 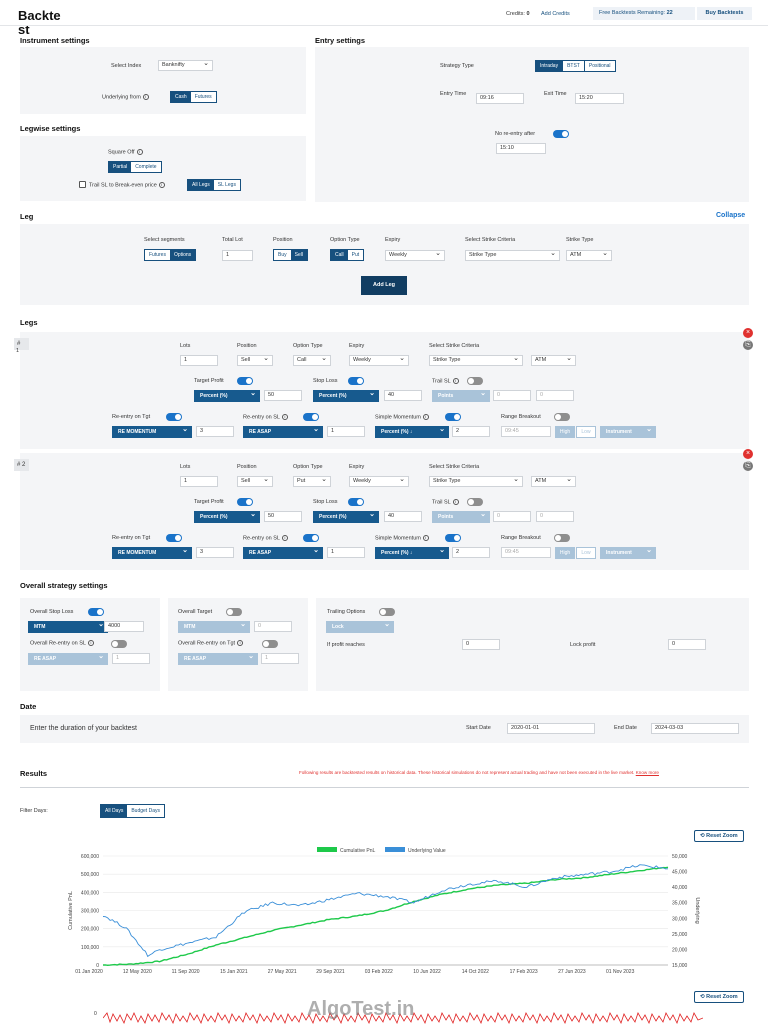 What do you see at coordinates (461, 395) in the screenshot?
I see `trail-sl-mode: Points` at bounding box center [461, 395].